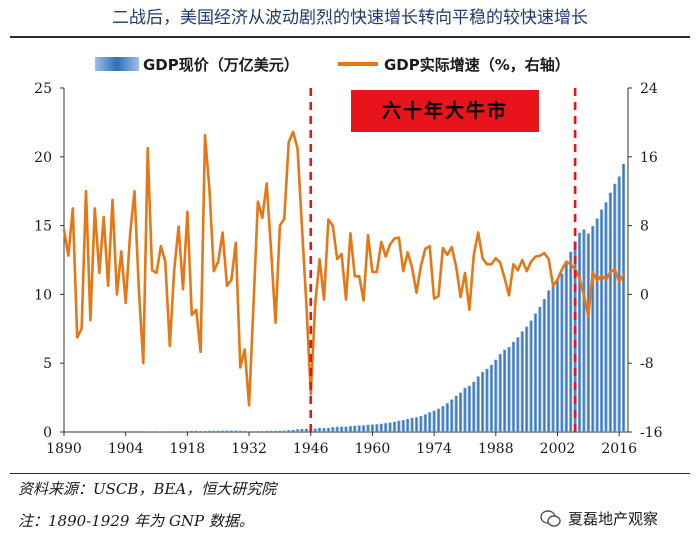  What do you see at coordinates (126, 449) in the screenshot?
I see `x-tick-label: 1904` at bounding box center [126, 449].